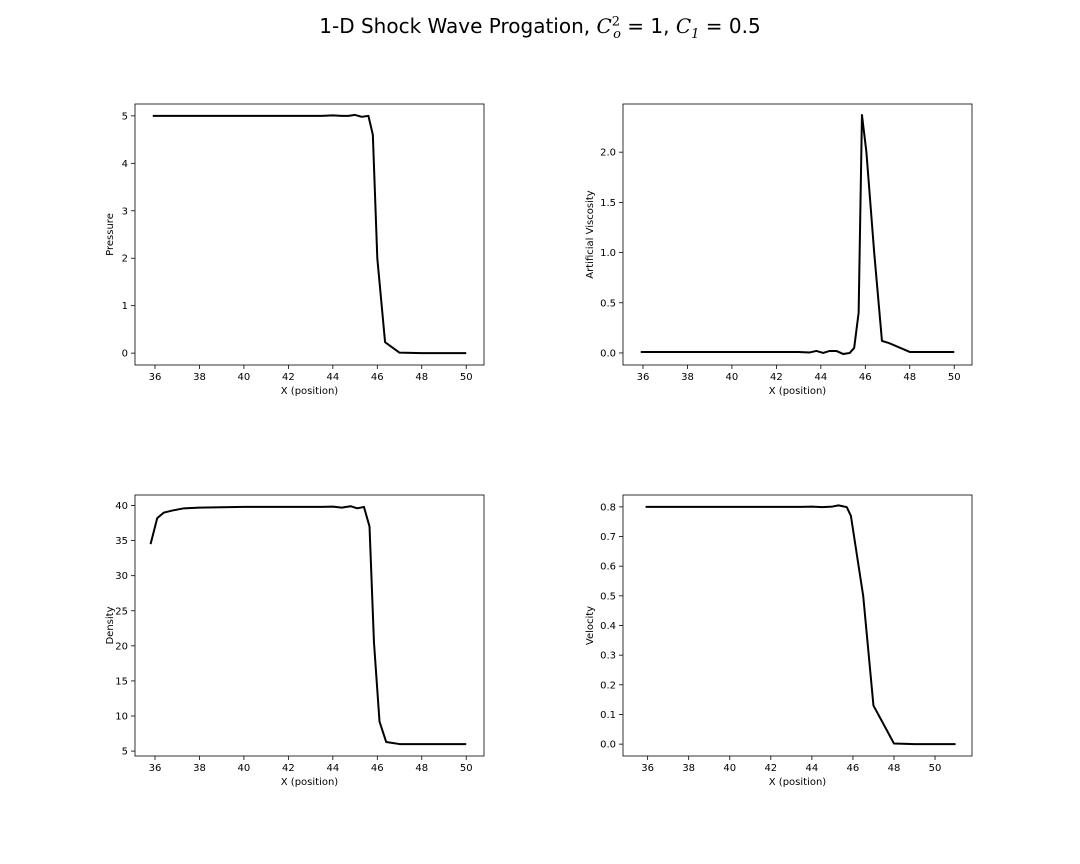 This screenshot has height=864, width=1080. I want to click on density-ytick-label: 30, so click(121, 576).